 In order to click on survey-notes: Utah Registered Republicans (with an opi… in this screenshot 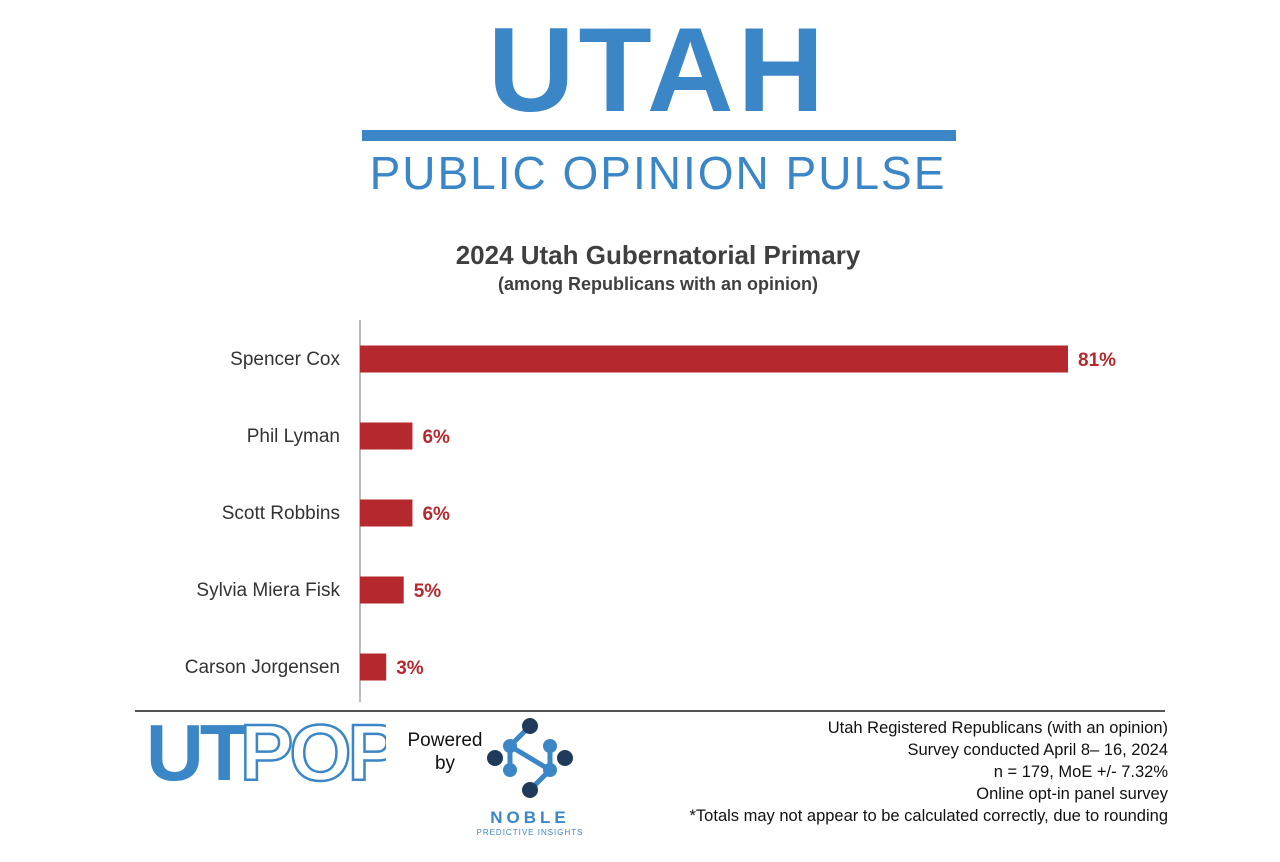, I will do `click(929, 772)`.